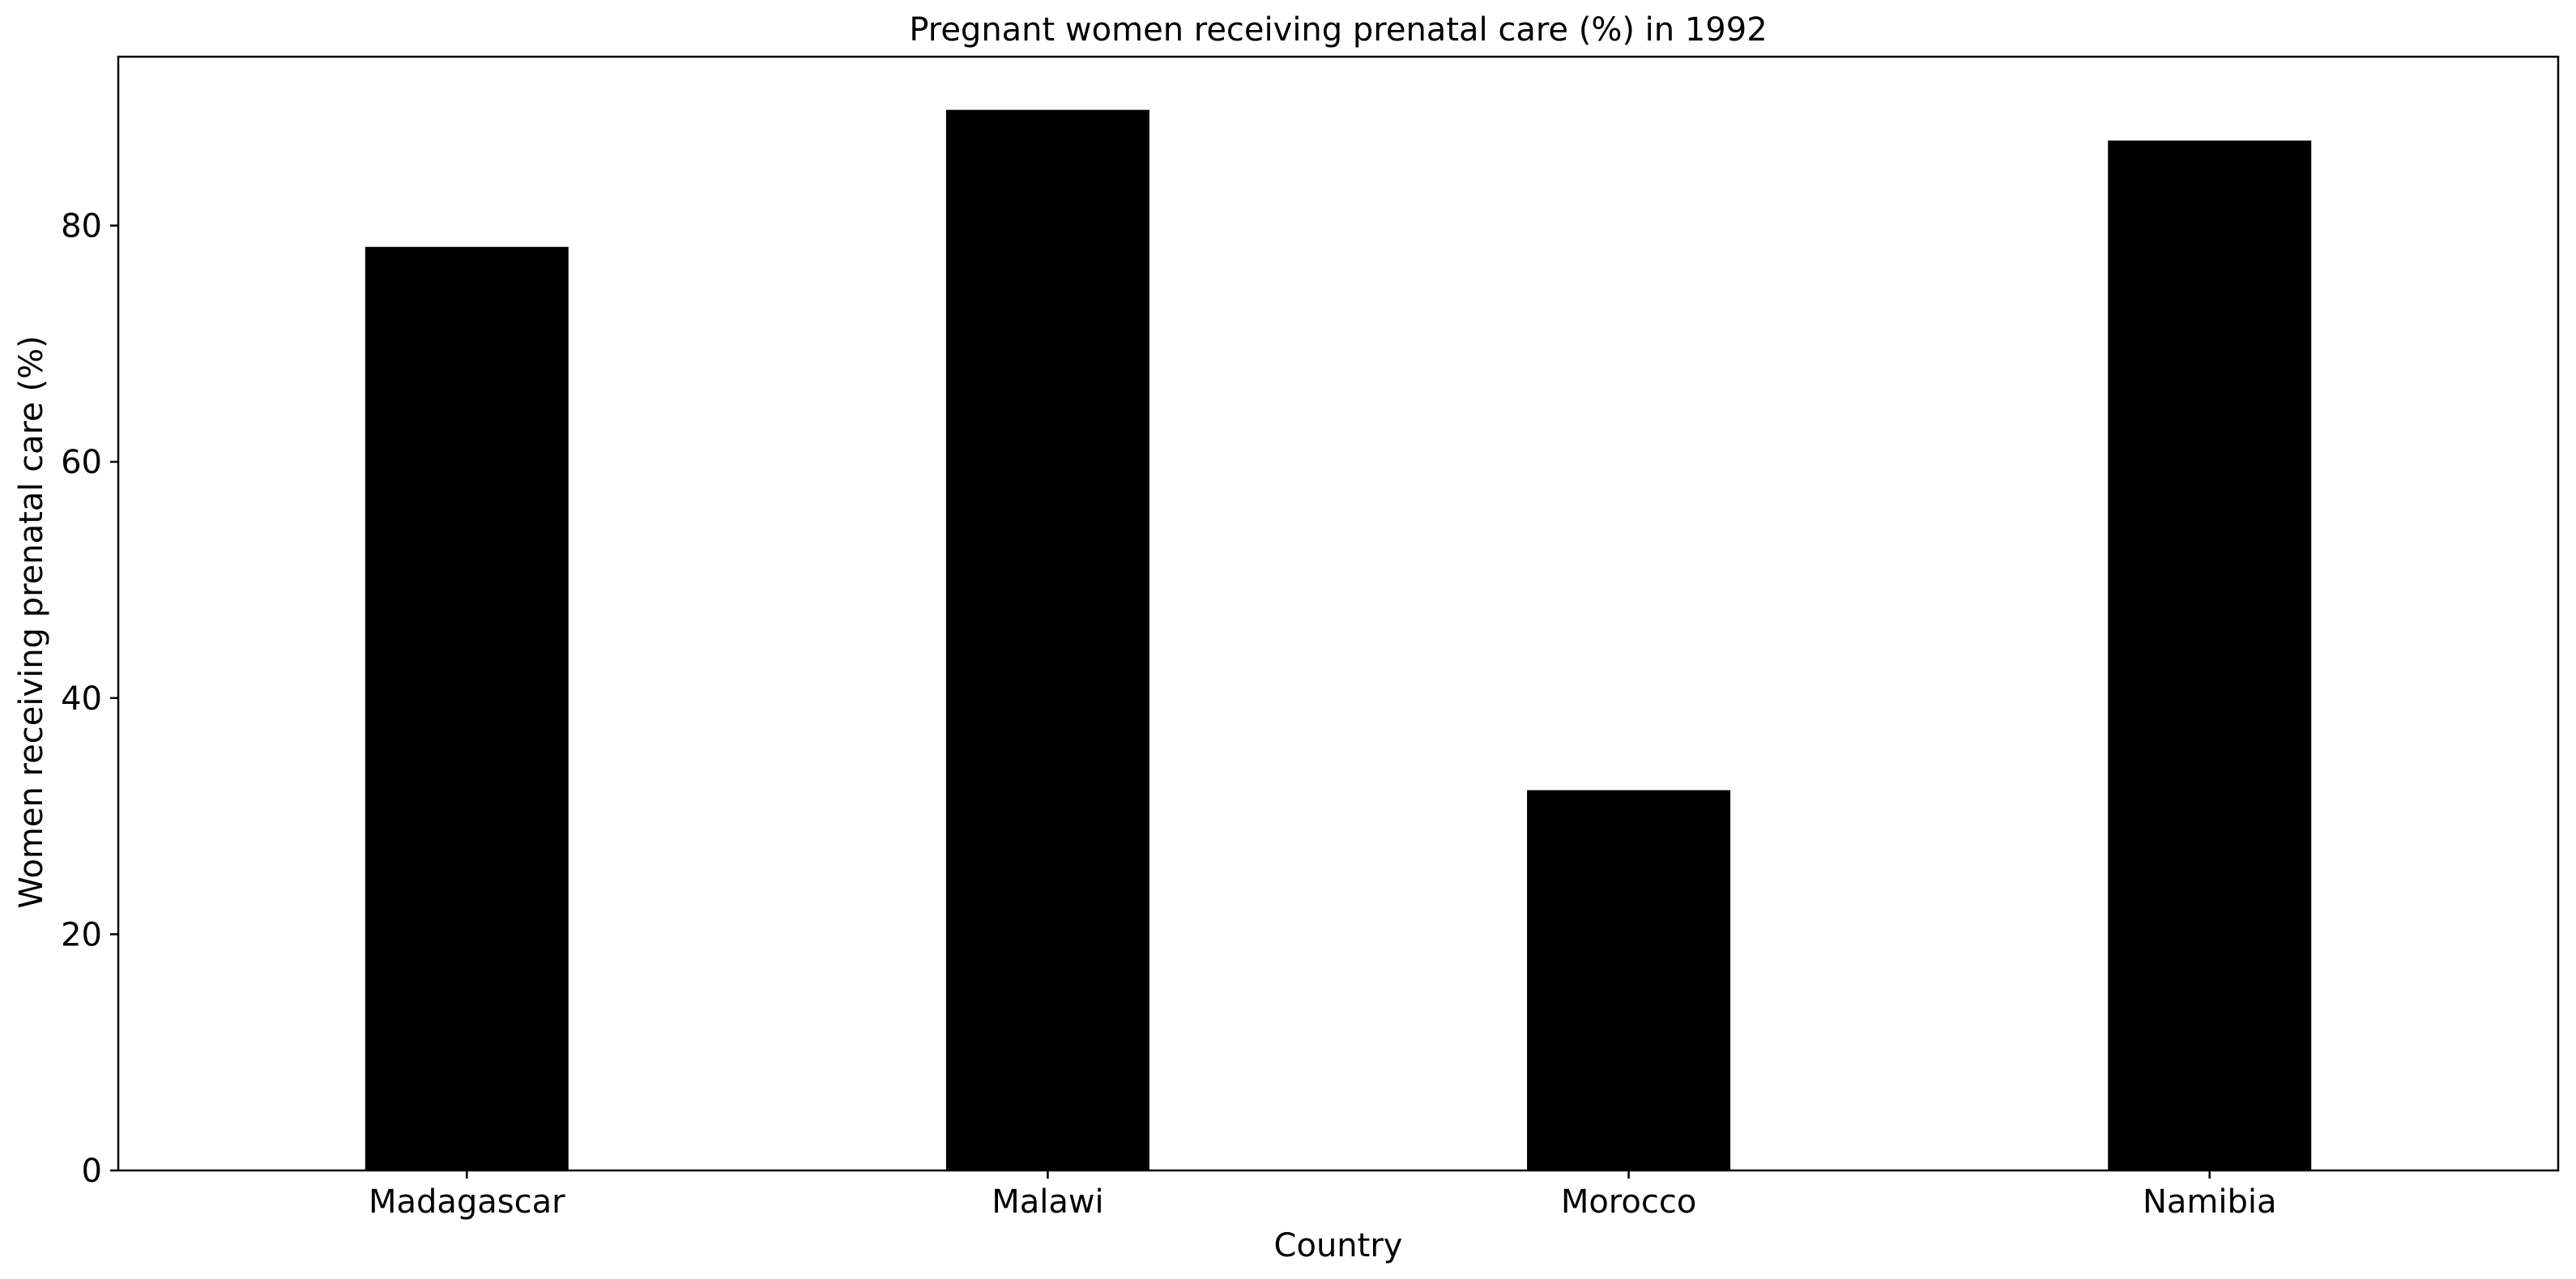 Image resolution: width=2576 pixels, height=1279 pixels. Describe the element at coordinates (1047, 1202) in the screenshot. I see `x-tick-label: Malawi` at that location.